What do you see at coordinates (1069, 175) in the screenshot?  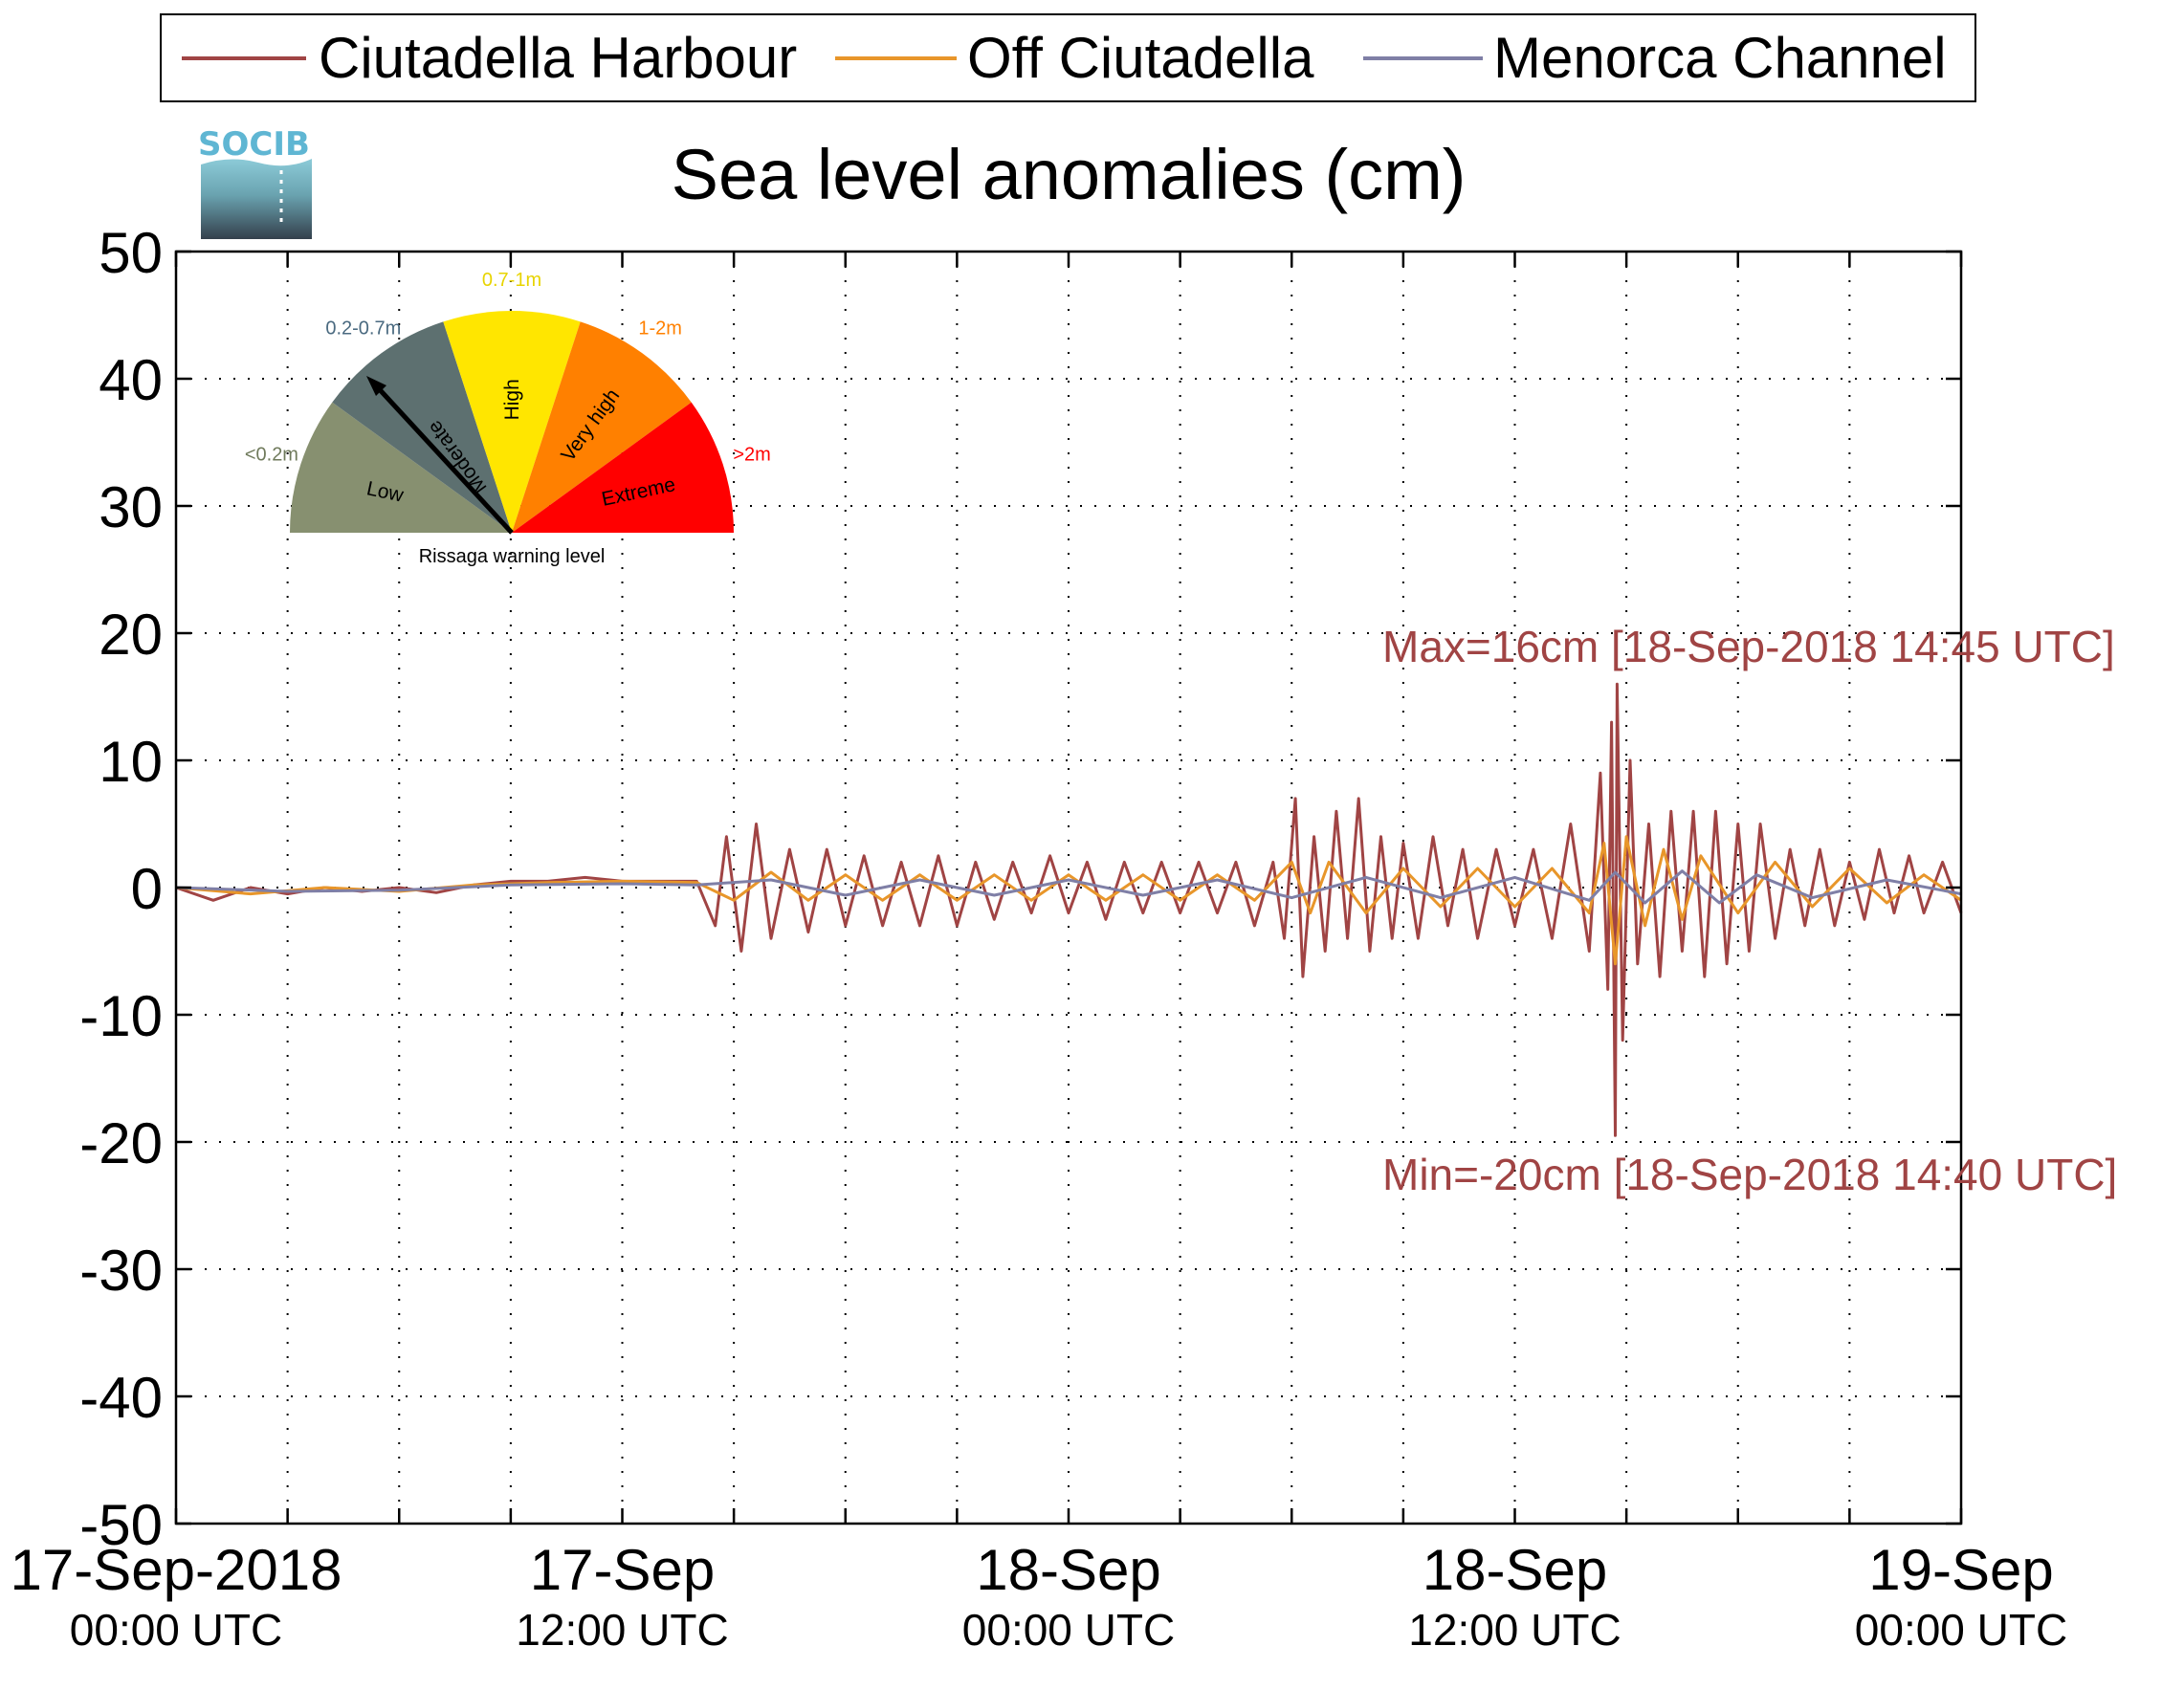 I see `chart-title: Sea level anomalies (cm)` at bounding box center [1069, 175].